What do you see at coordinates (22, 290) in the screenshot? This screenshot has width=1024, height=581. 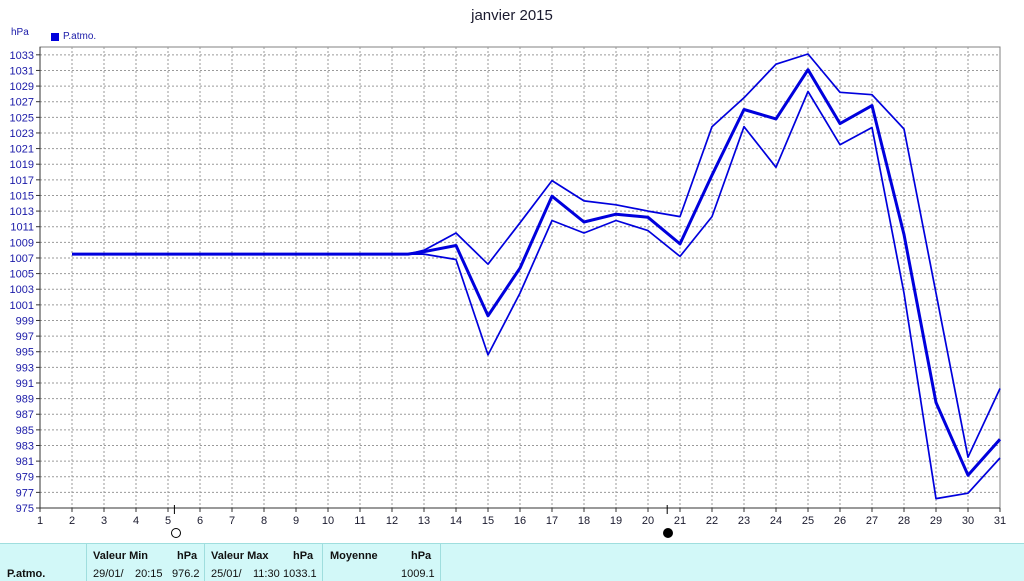 I see `y-tick-label: 1003` at bounding box center [22, 290].